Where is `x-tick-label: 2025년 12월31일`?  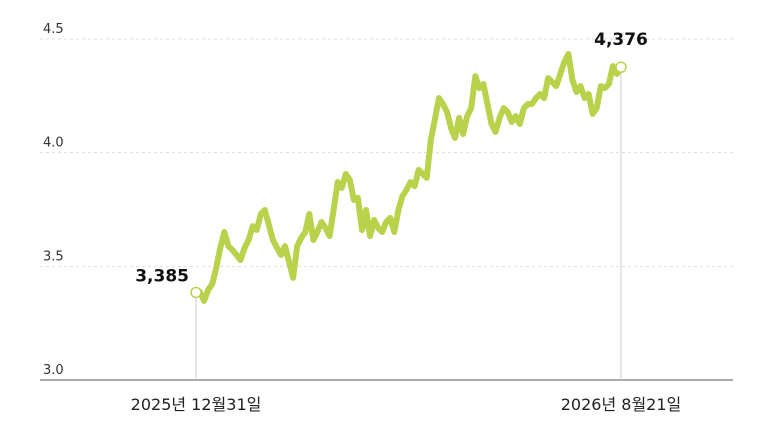 x-tick-label: 2025년 12월31일 is located at coordinates (196, 404).